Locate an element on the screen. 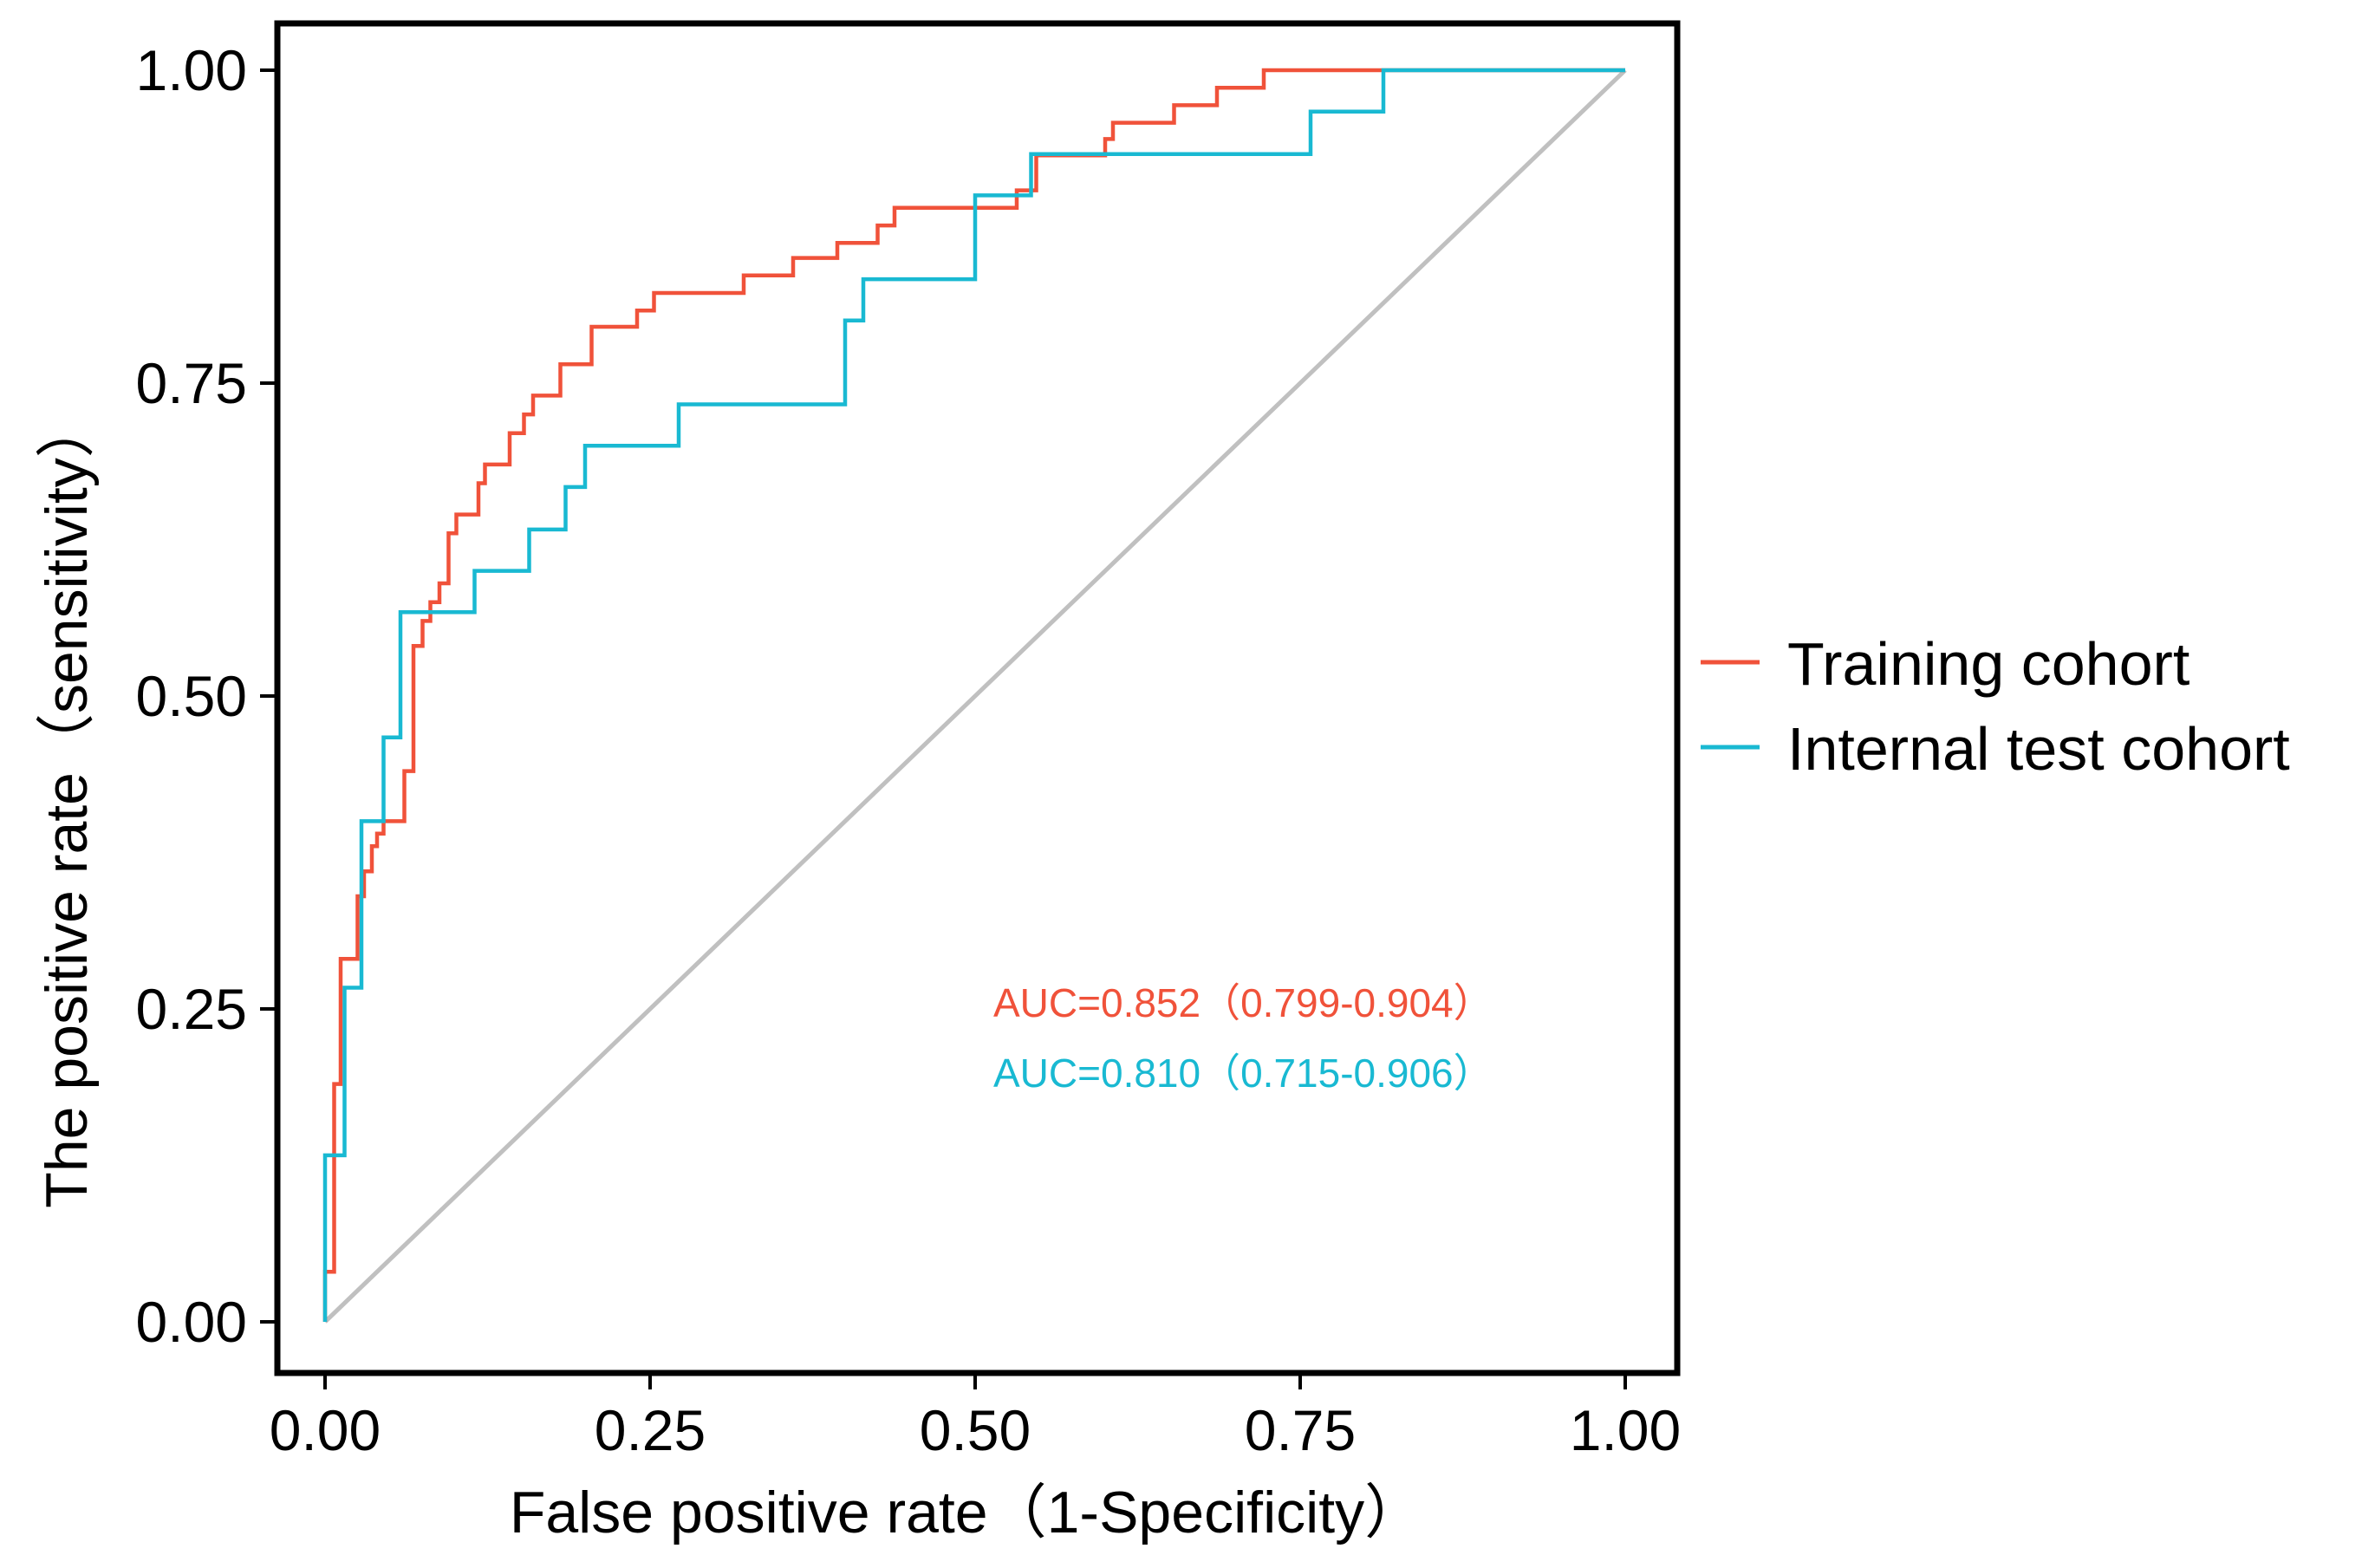 The height and width of the screenshot is (1568, 2375). legend: Training cohort Internal test cohort is located at coordinates (1996, 706).